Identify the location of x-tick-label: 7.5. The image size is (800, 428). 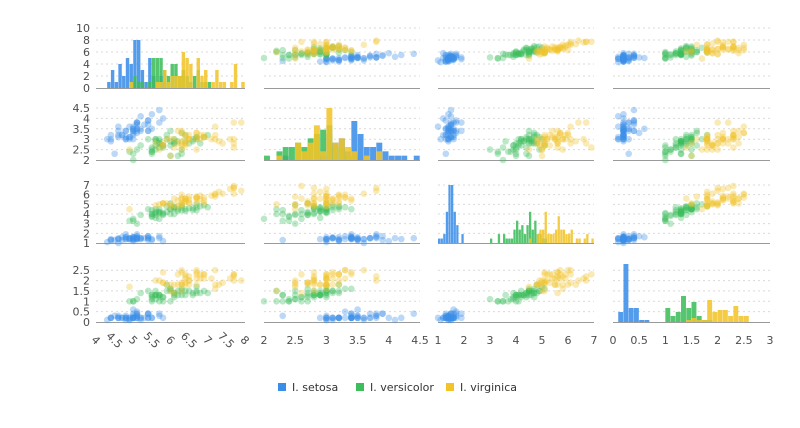
(226, 341).